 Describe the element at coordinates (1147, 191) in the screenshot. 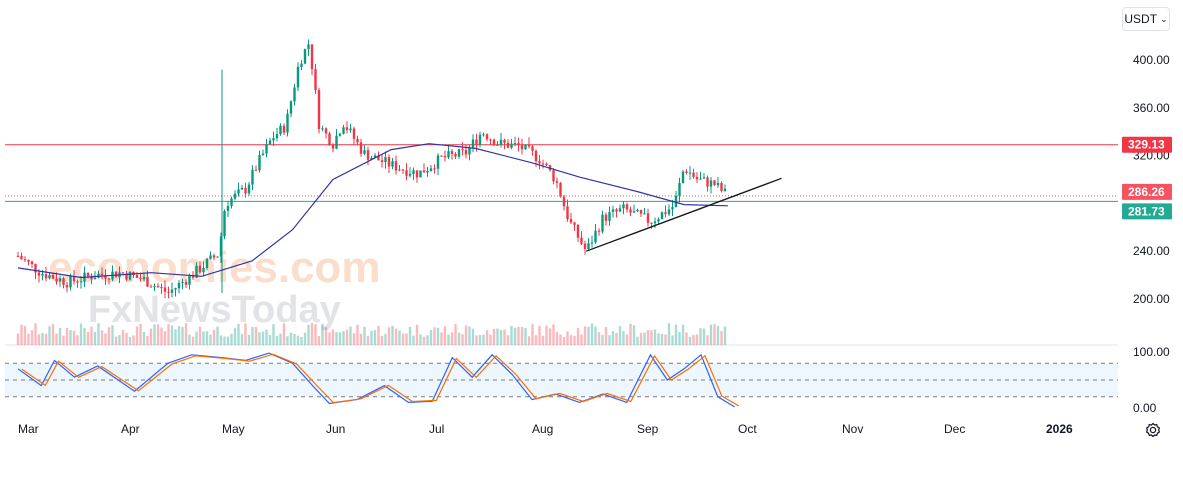

I see `current-price-badge: 286.26` at that location.